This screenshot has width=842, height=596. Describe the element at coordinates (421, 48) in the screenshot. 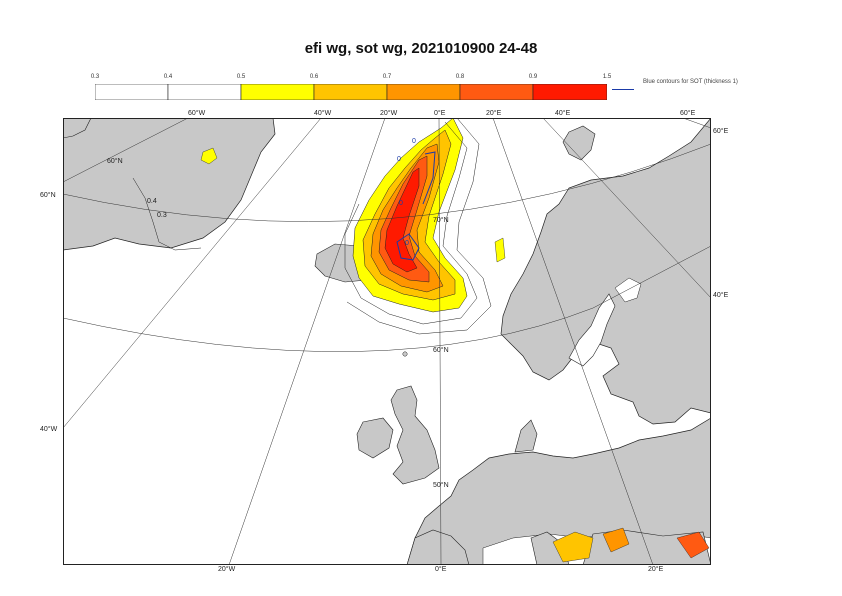

I see `chart-title: efi wg, sot wg, 2021010900 24-48` at that location.